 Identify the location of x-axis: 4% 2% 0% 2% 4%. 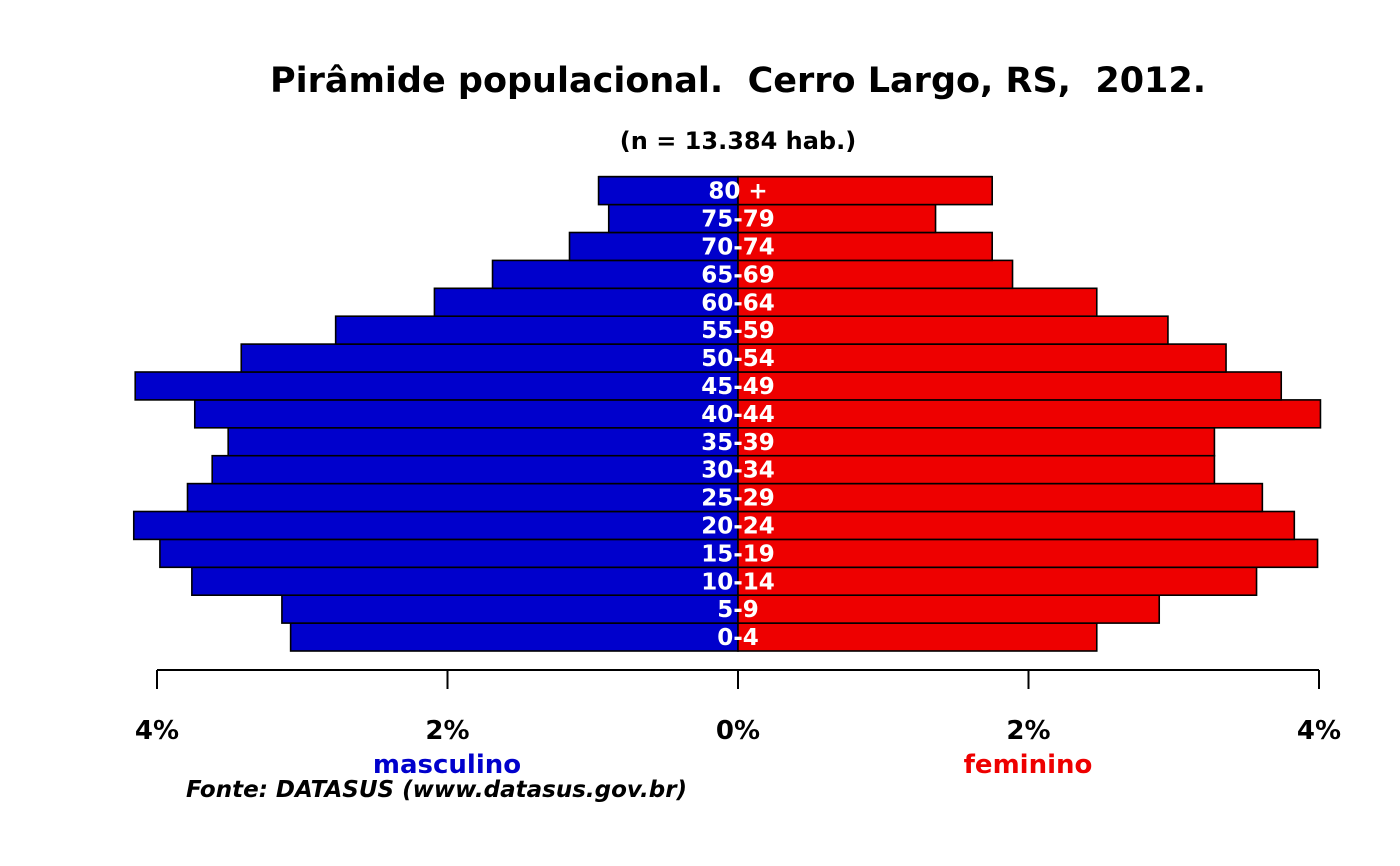
(738, 707).